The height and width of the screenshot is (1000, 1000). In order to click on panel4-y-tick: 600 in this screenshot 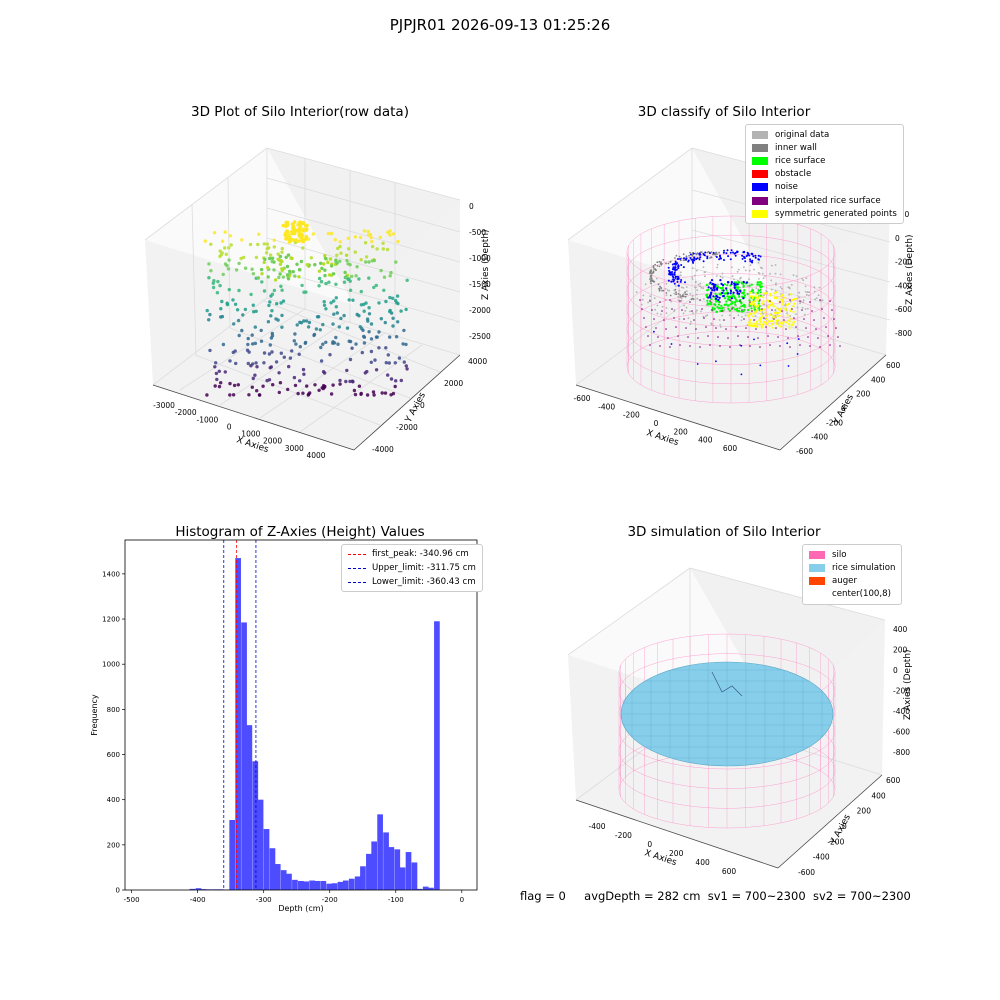, I will do `click(893, 780)`.